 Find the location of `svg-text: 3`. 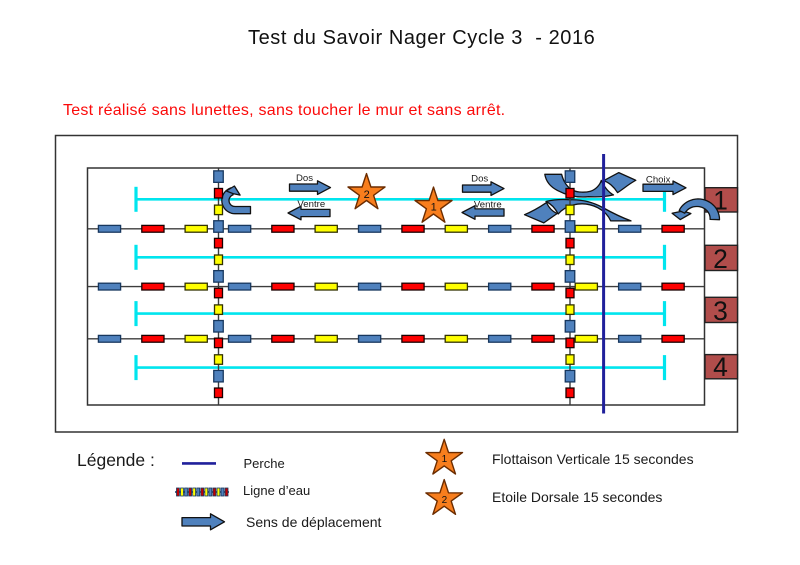

svg-text: 3 is located at coordinates (720, 311).